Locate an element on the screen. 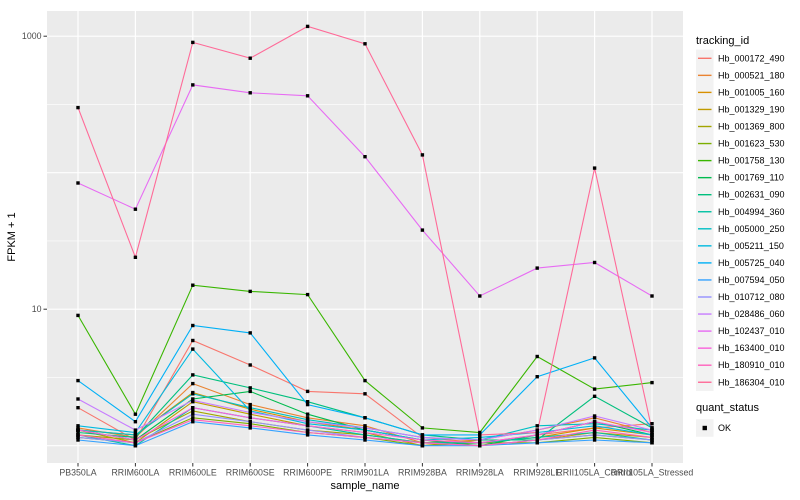 This screenshot has height=500, width=800. x-tick-label: RRIM600LA is located at coordinates (135, 473).